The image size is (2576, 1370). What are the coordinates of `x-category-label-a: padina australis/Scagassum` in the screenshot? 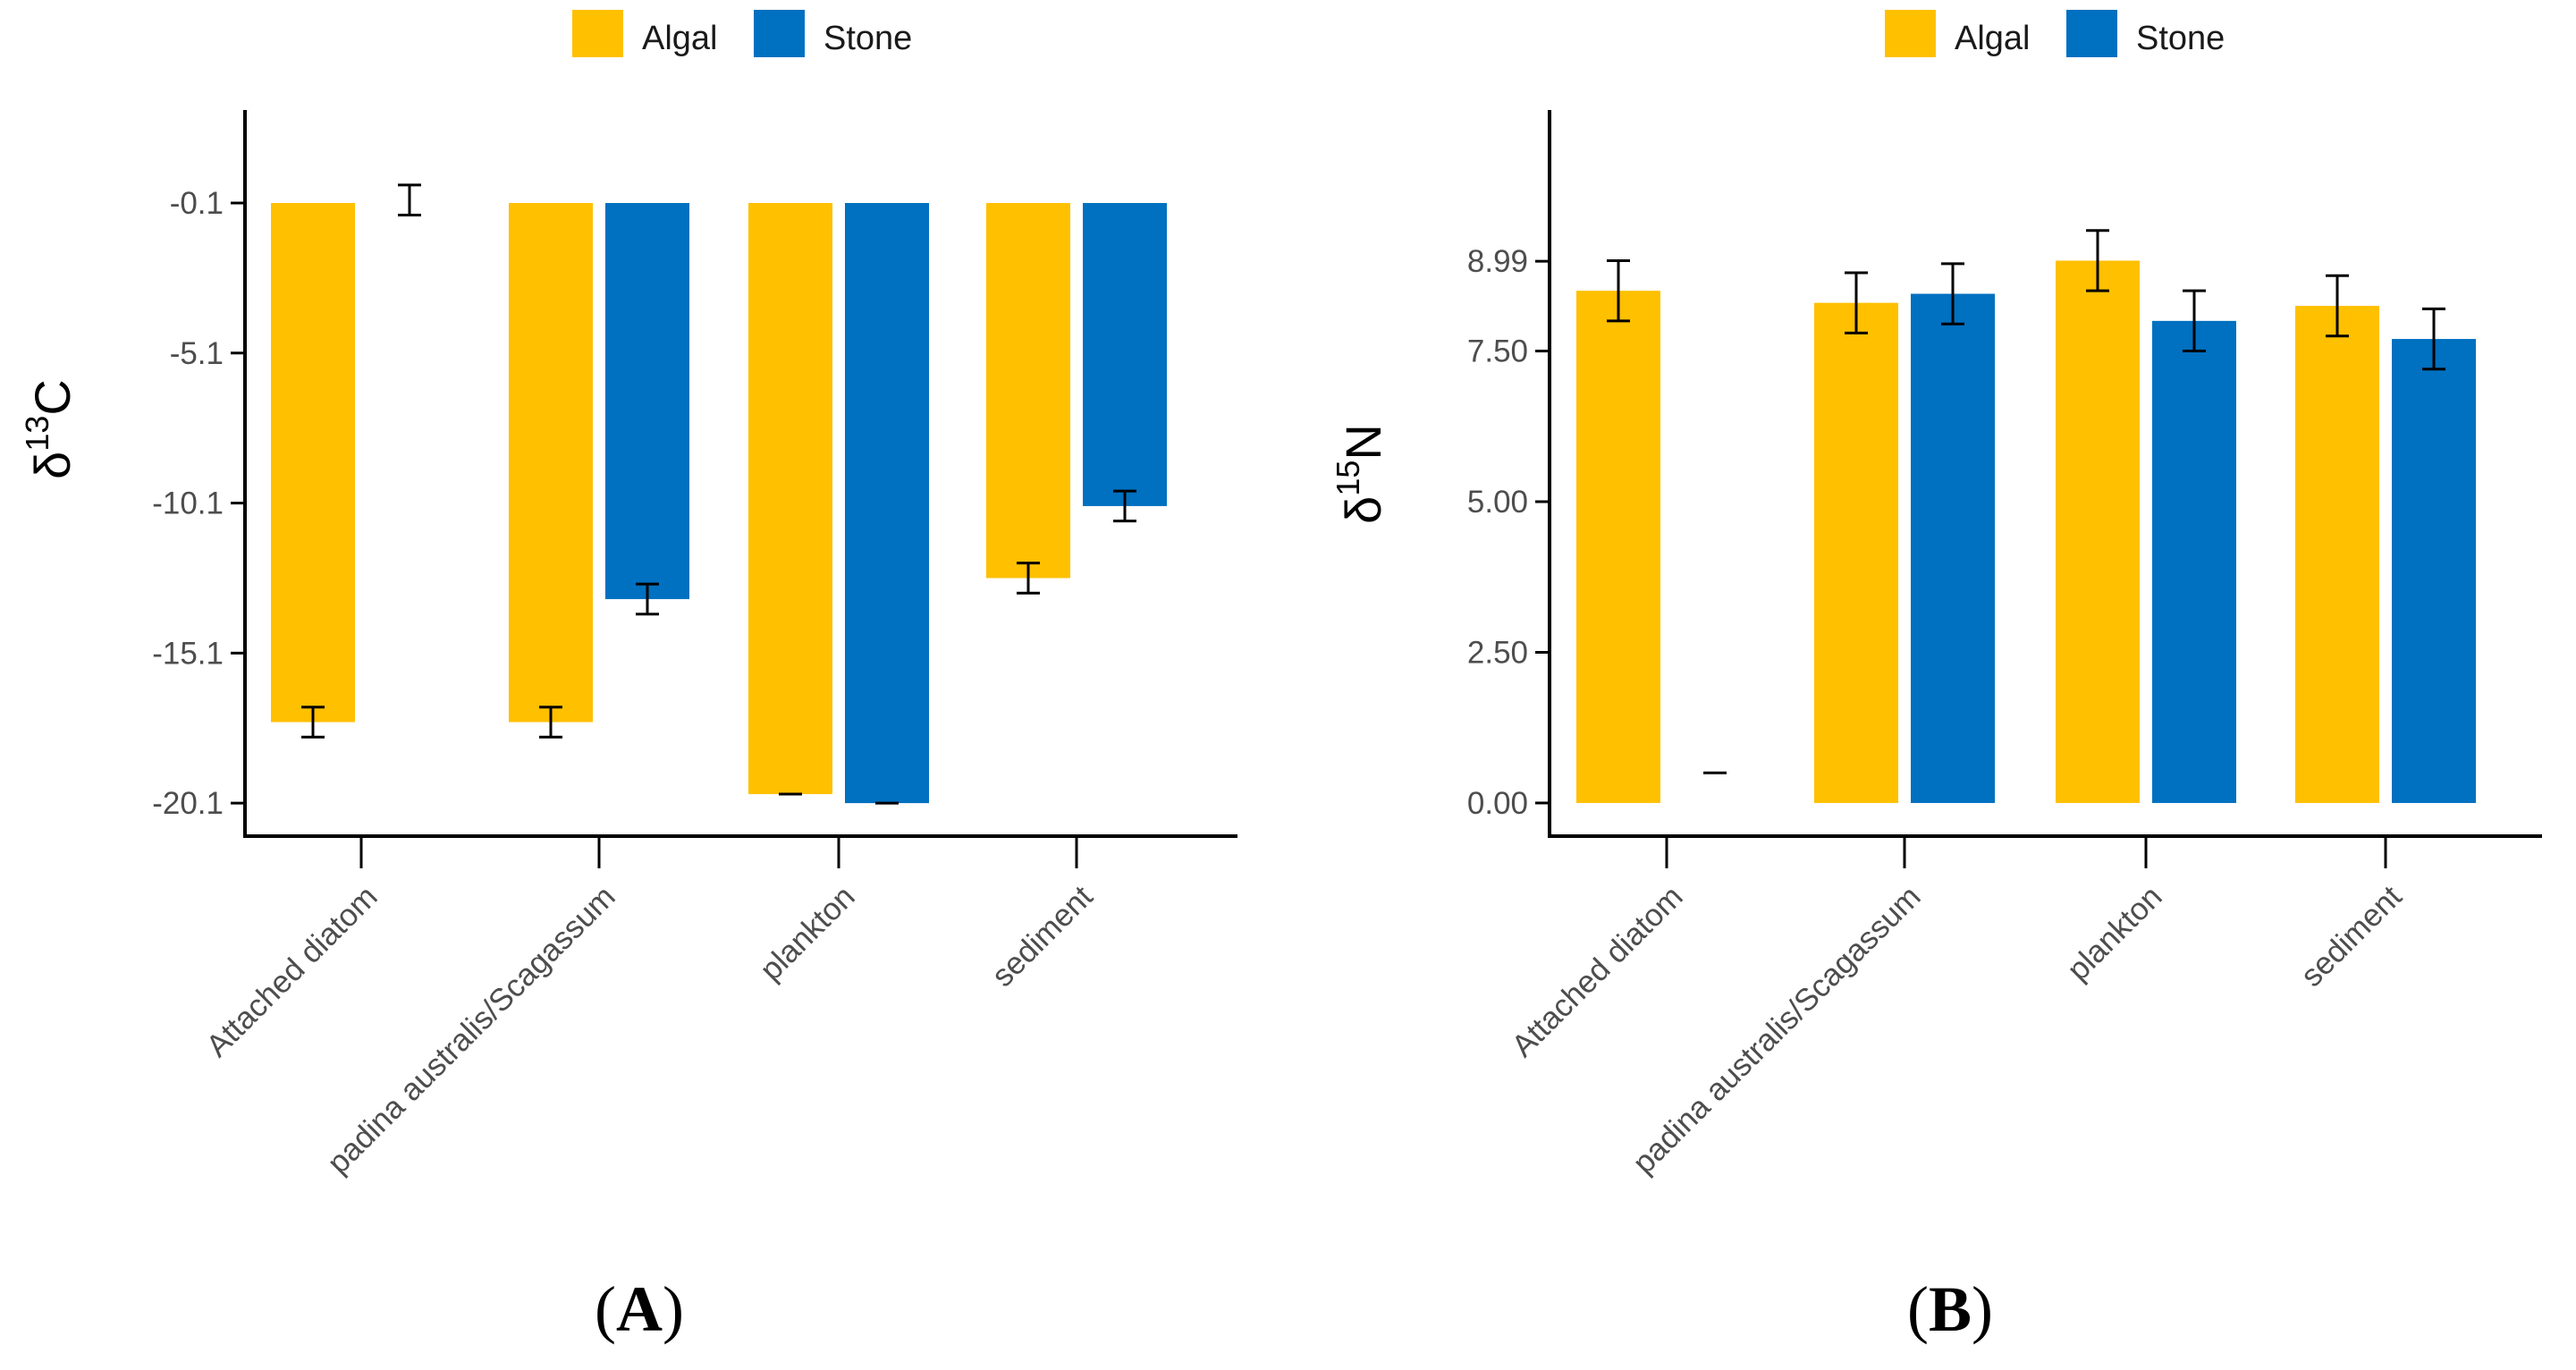 It's located at (471, 1029).